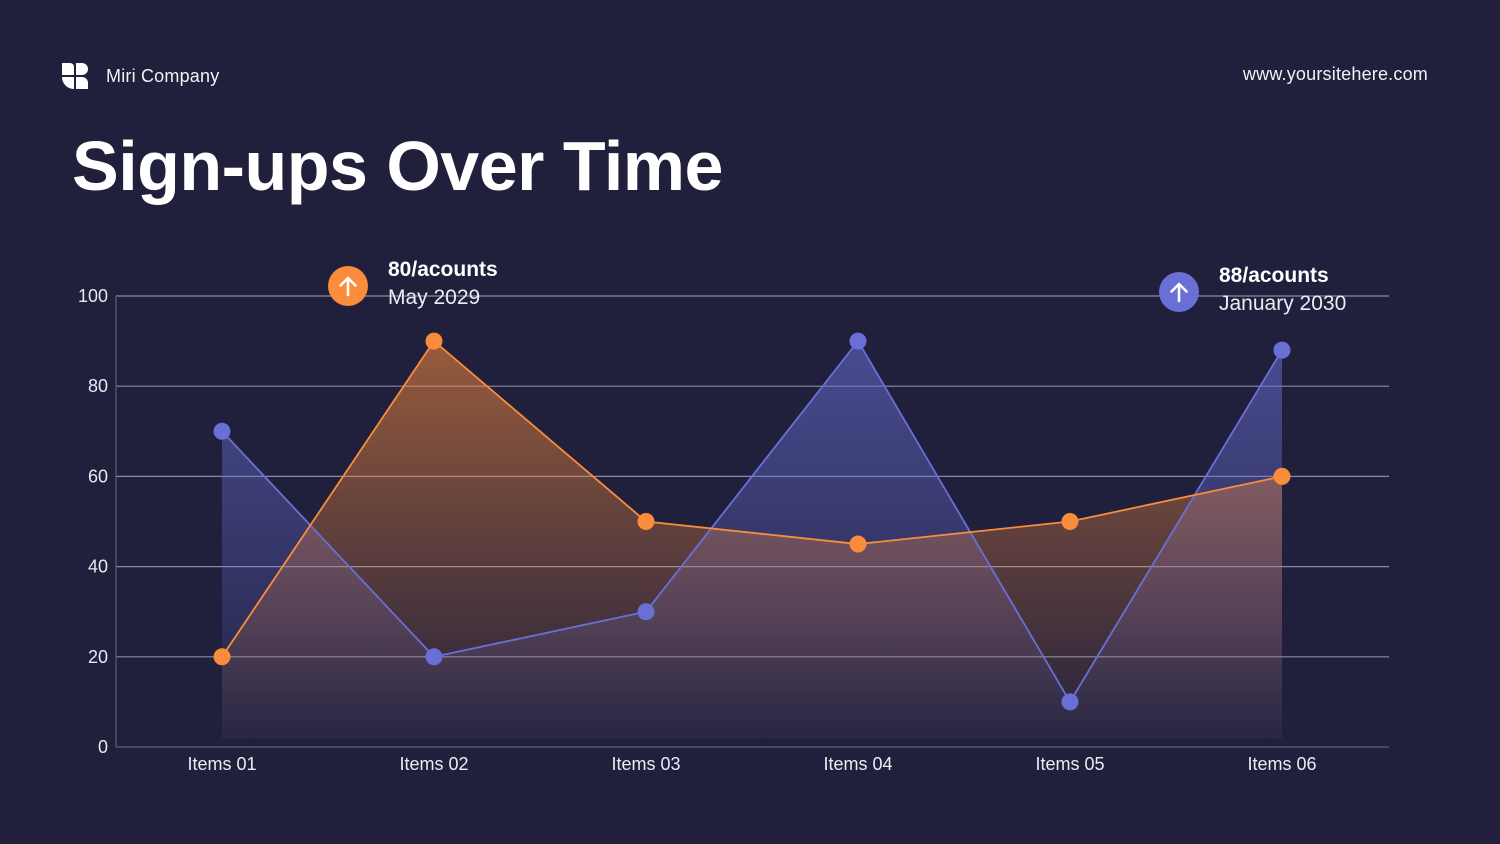 This screenshot has width=1500, height=844. I want to click on y-tick-label: 80, so click(98, 386).